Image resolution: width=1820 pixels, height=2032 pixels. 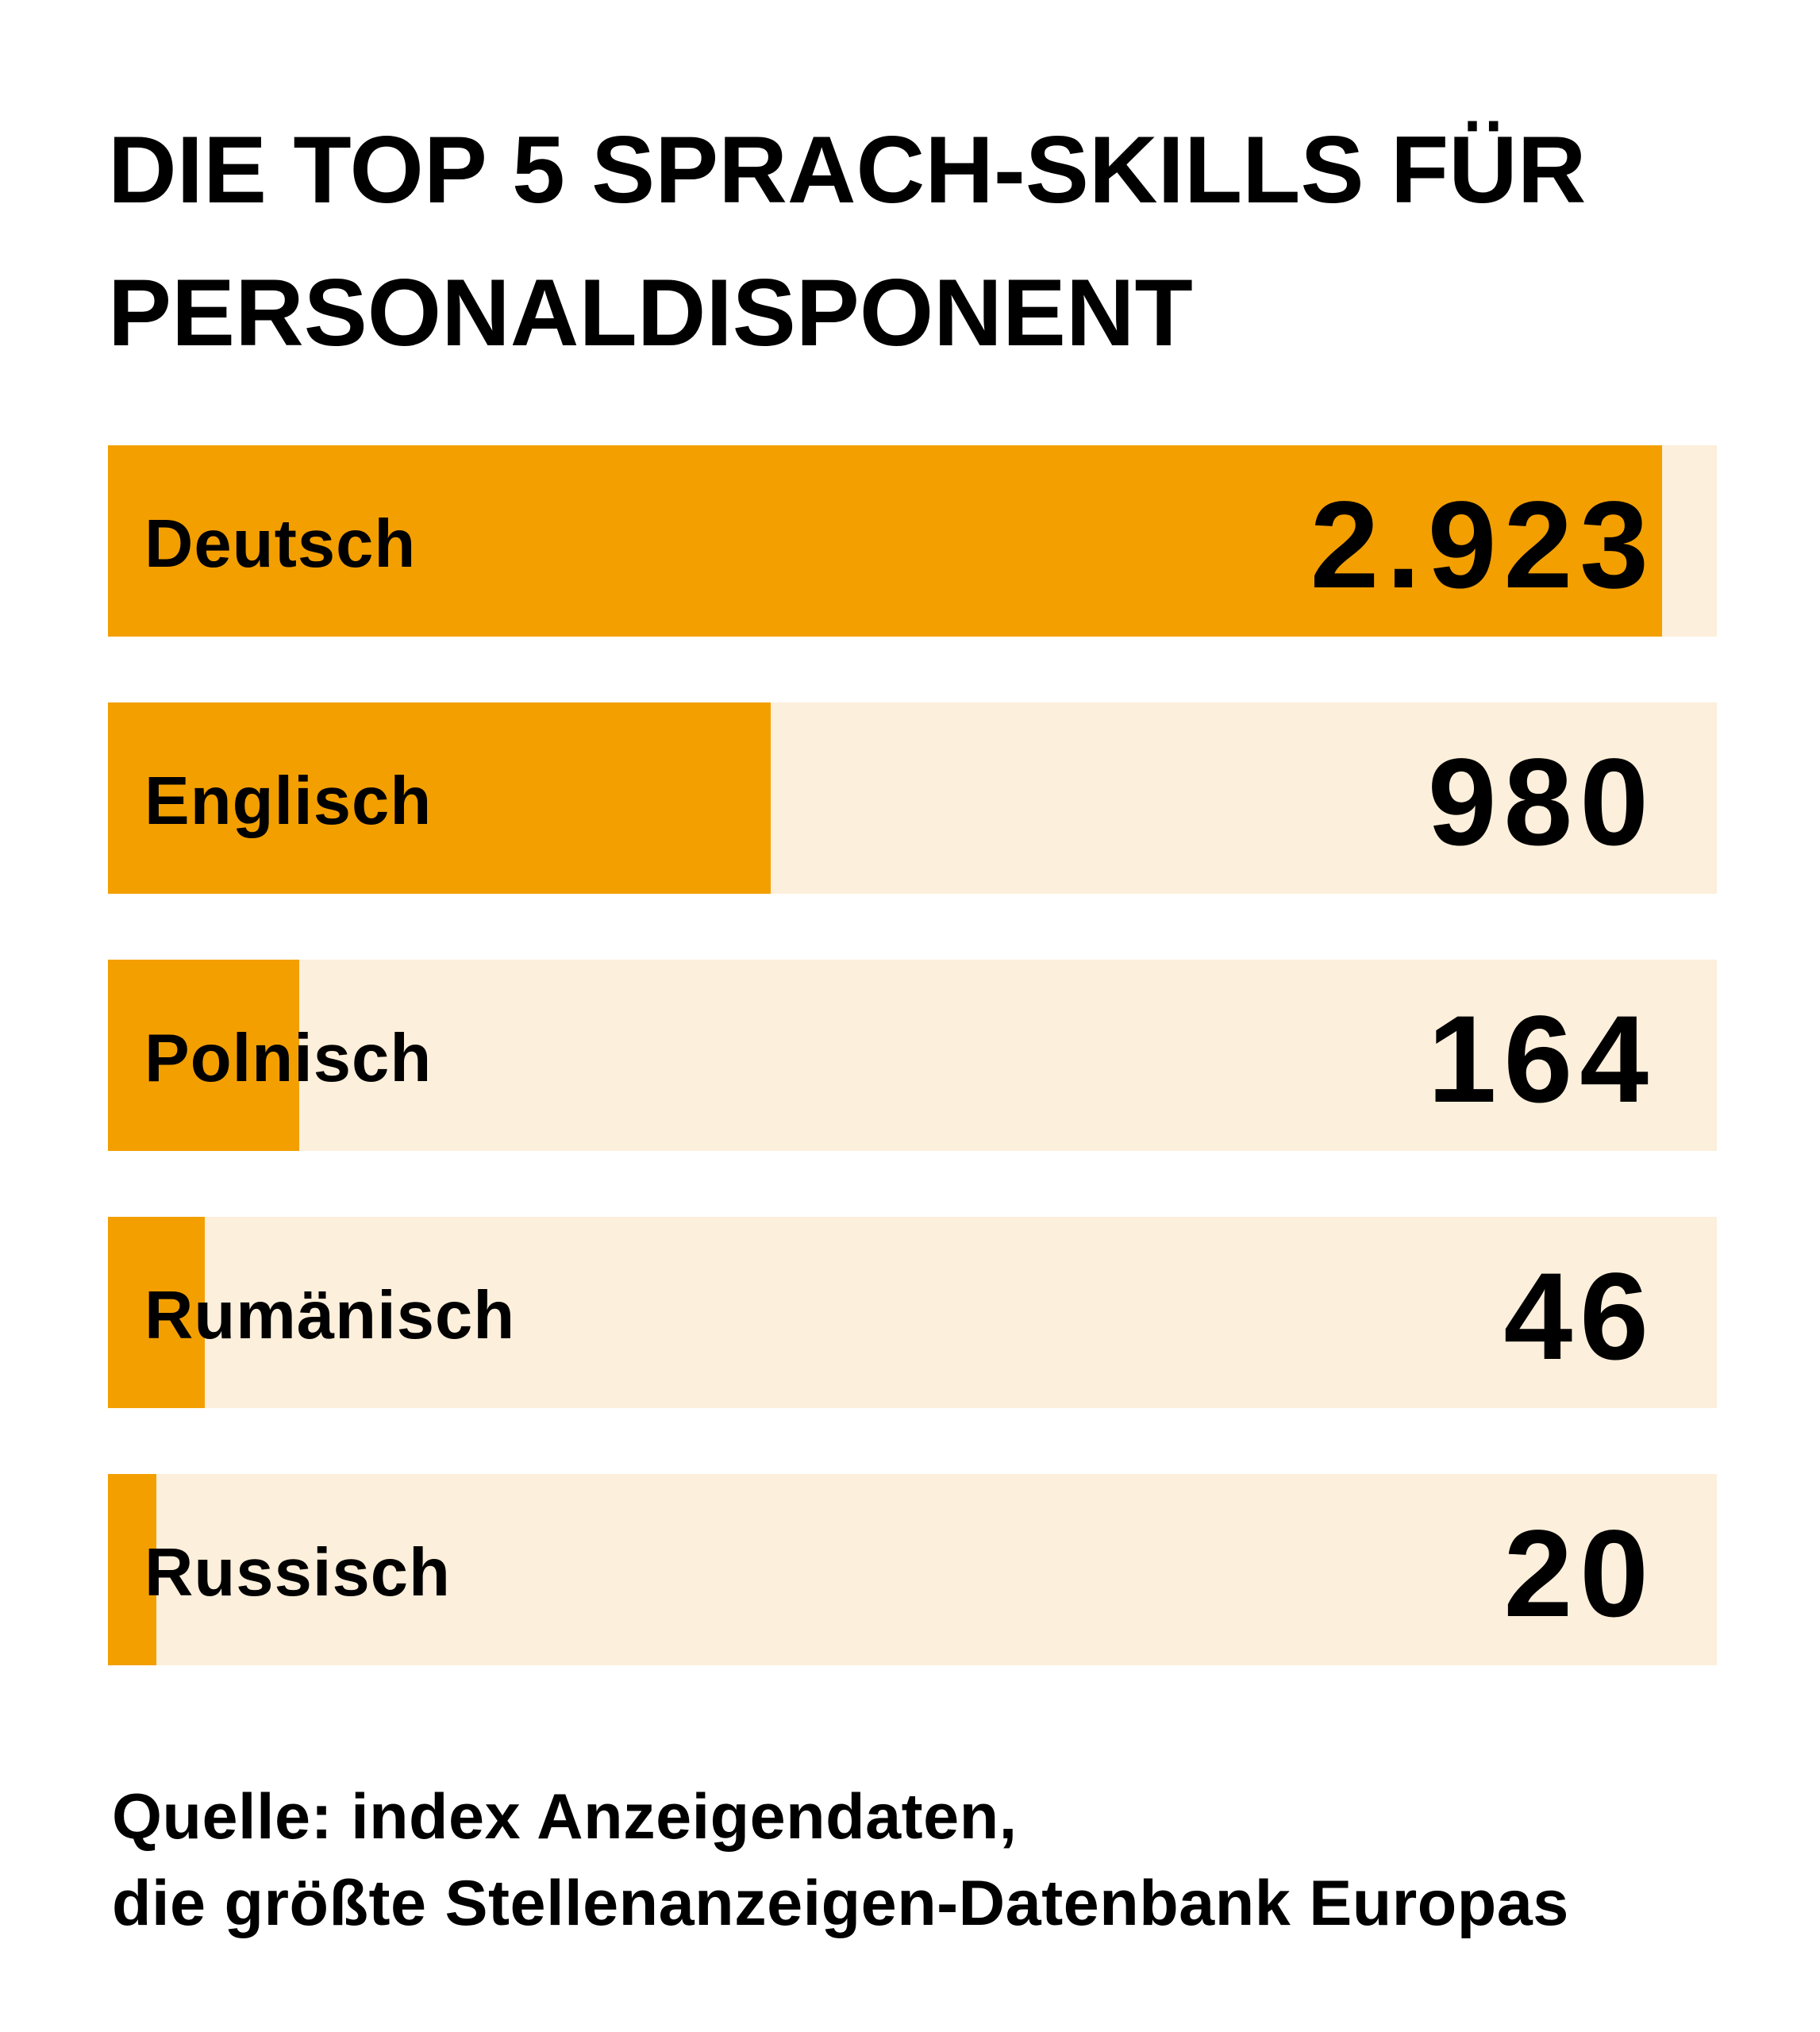 What do you see at coordinates (1541, 1060) in the screenshot?
I see `bar-value: 164` at bounding box center [1541, 1060].